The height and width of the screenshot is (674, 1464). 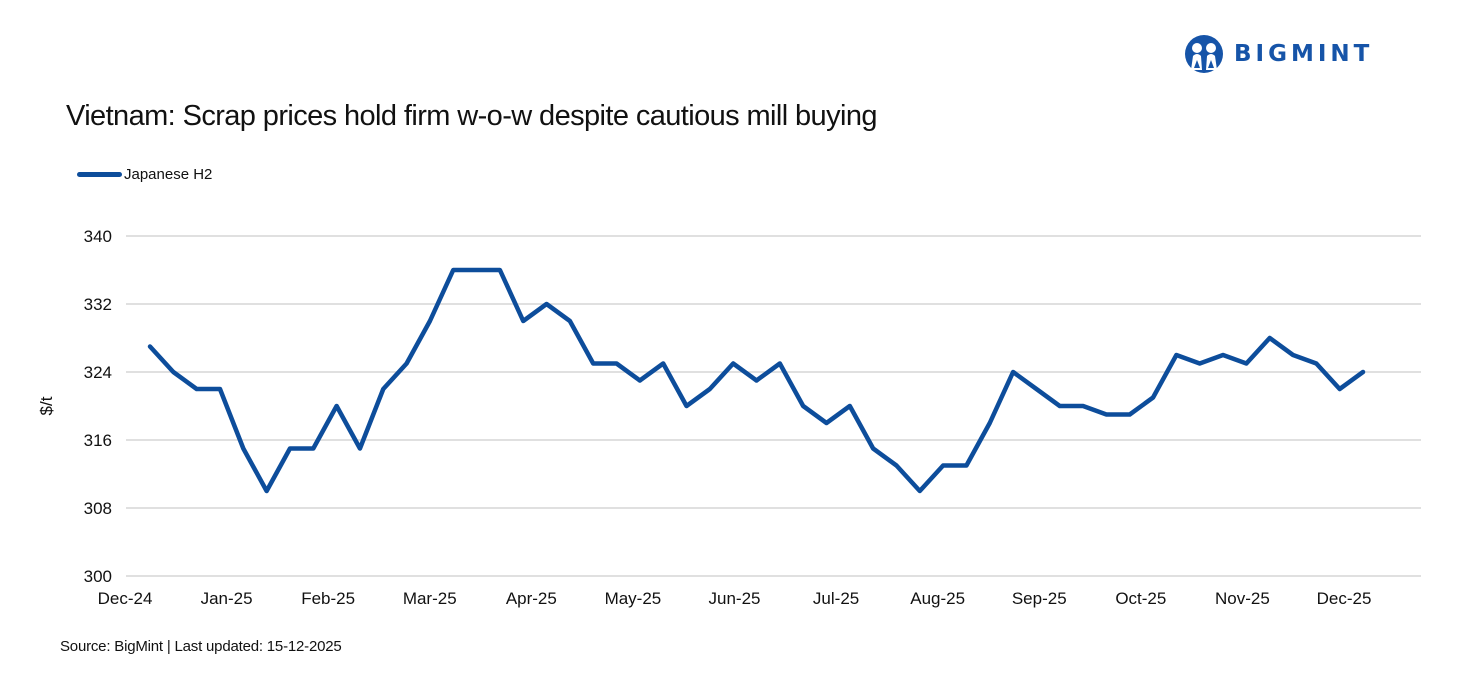 I want to click on x-tick-label: Mar-25, so click(x=430, y=598).